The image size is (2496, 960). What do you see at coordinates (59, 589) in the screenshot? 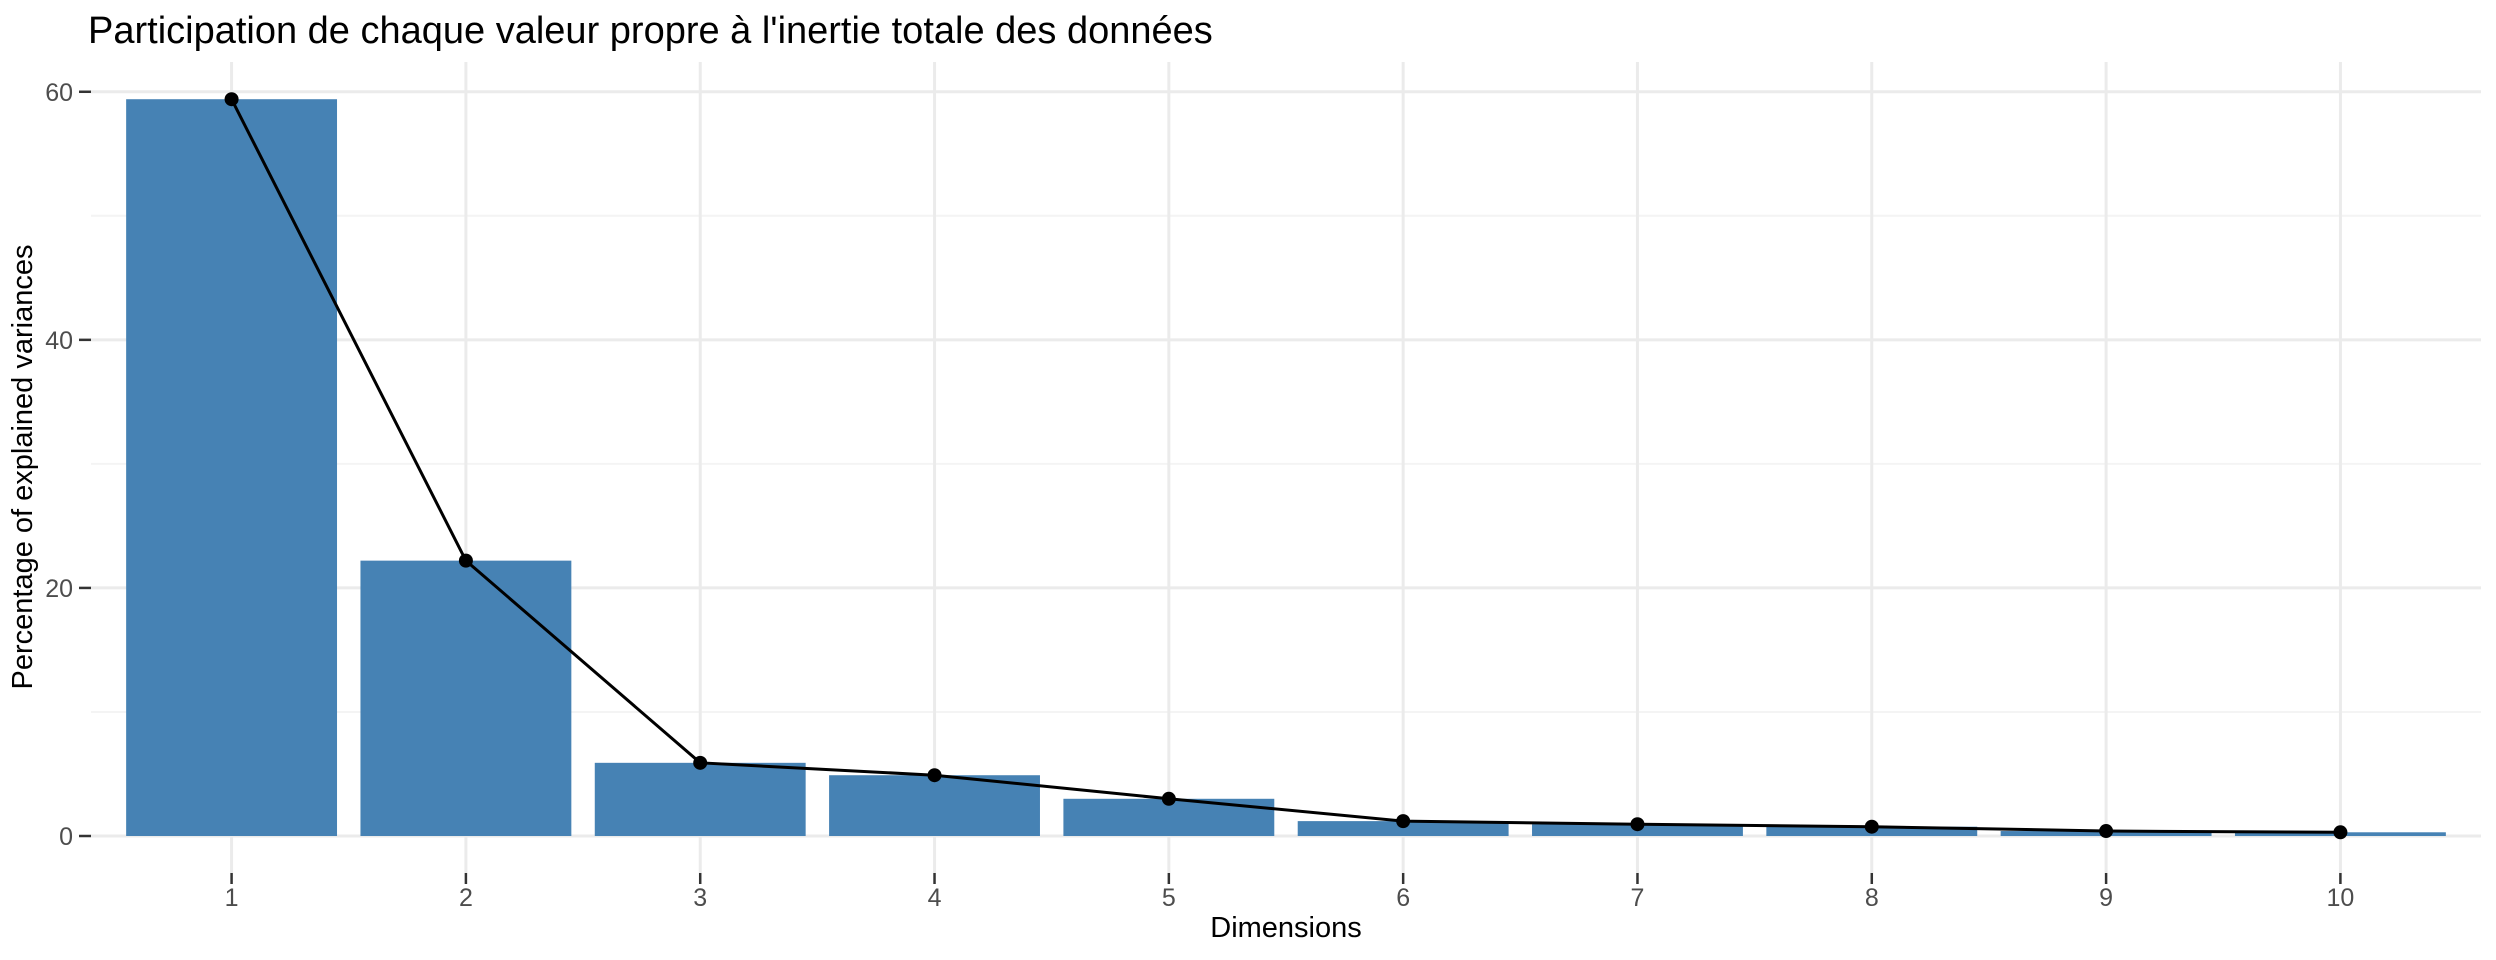
I see `y-tick-label-20: 20` at bounding box center [59, 589].